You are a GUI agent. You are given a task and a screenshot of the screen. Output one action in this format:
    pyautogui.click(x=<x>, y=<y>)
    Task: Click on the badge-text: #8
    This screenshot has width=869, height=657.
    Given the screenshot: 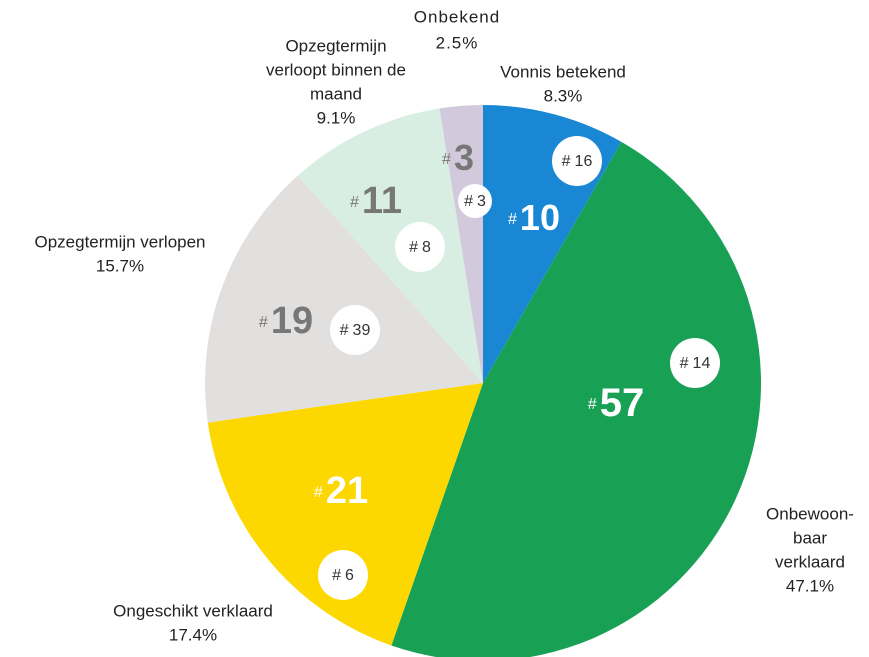 What is the action you would take?
    pyautogui.click(x=420, y=247)
    